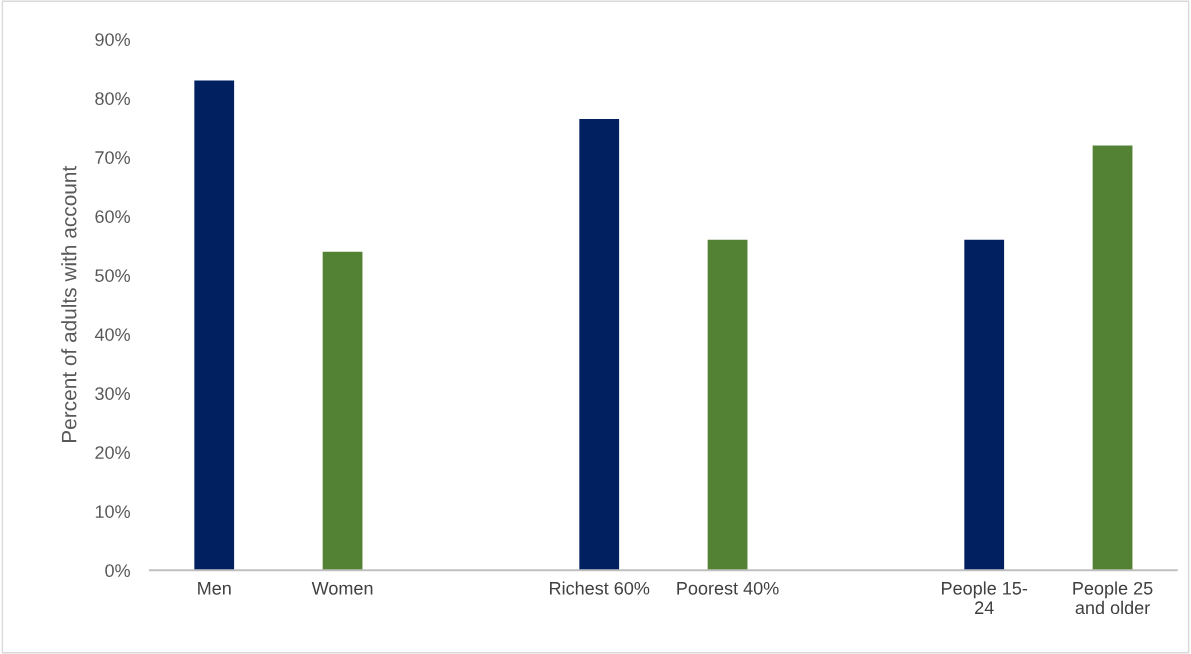 Image resolution: width=1191 pixels, height=654 pixels. Describe the element at coordinates (1113, 598) in the screenshot. I see `x-tick-label: People 25 and older` at that location.